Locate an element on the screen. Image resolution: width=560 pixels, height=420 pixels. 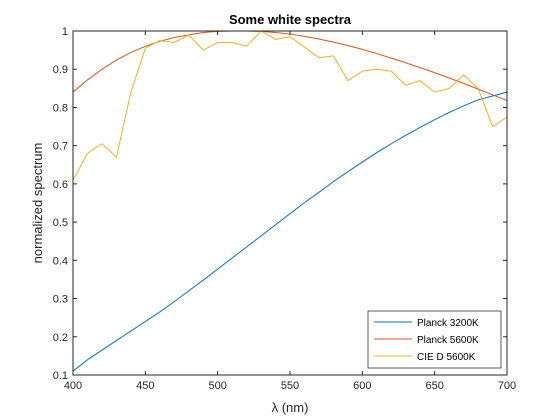
x-tick-label: 650 is located at coordinates (434, 386).